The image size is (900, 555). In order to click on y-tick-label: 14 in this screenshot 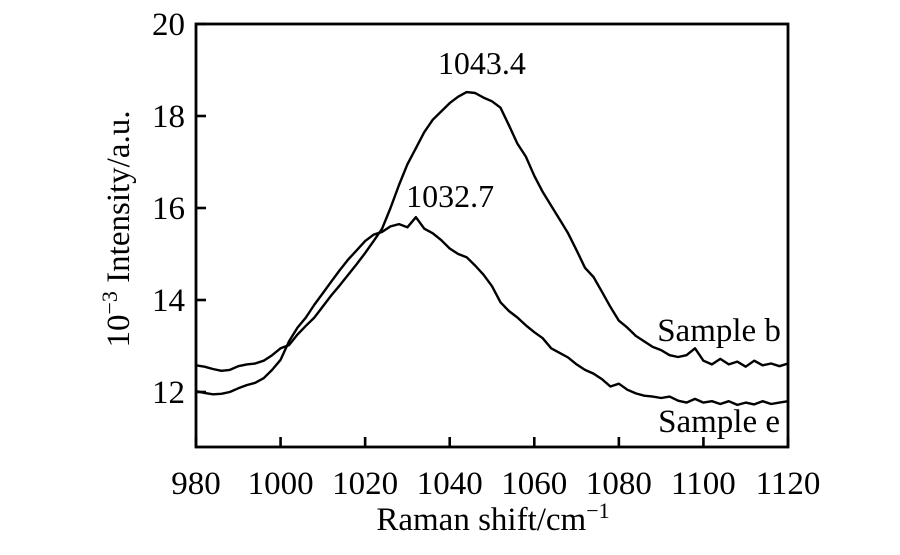, I will do `click(168, 301)`.